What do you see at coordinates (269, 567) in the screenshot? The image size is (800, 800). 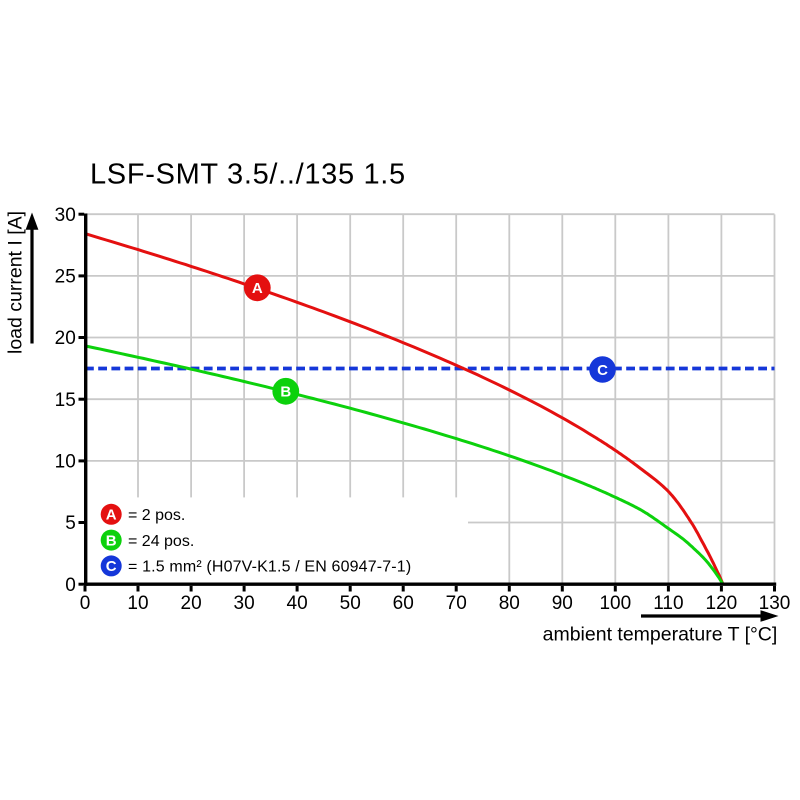 I see `svg-text:= 1.5 mm² (H07V-K1.5 / EN 6094: = 1.5 mm² (H07V-K1.5 / EN 60947-7-1)` at bounding box center [269, 567].